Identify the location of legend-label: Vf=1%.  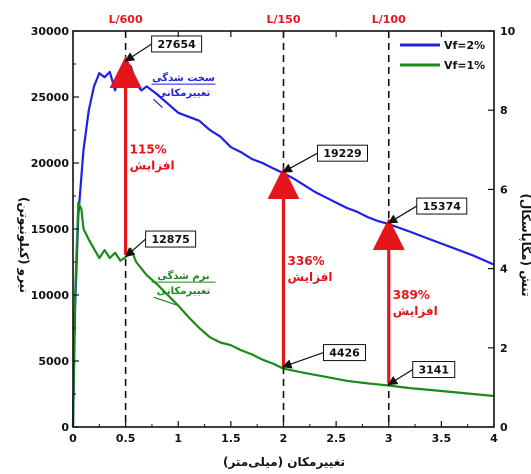
(464, 65).